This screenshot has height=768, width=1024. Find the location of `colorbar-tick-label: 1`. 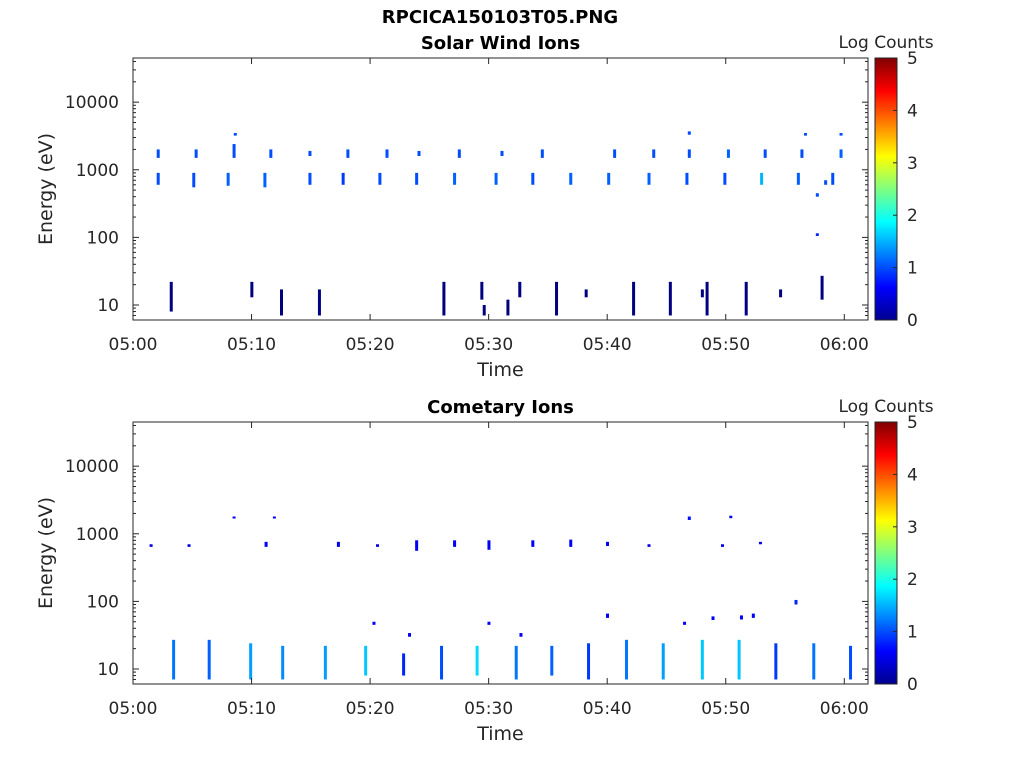

colorbar-tick-label: 1 is located at coordinates (912, 633).